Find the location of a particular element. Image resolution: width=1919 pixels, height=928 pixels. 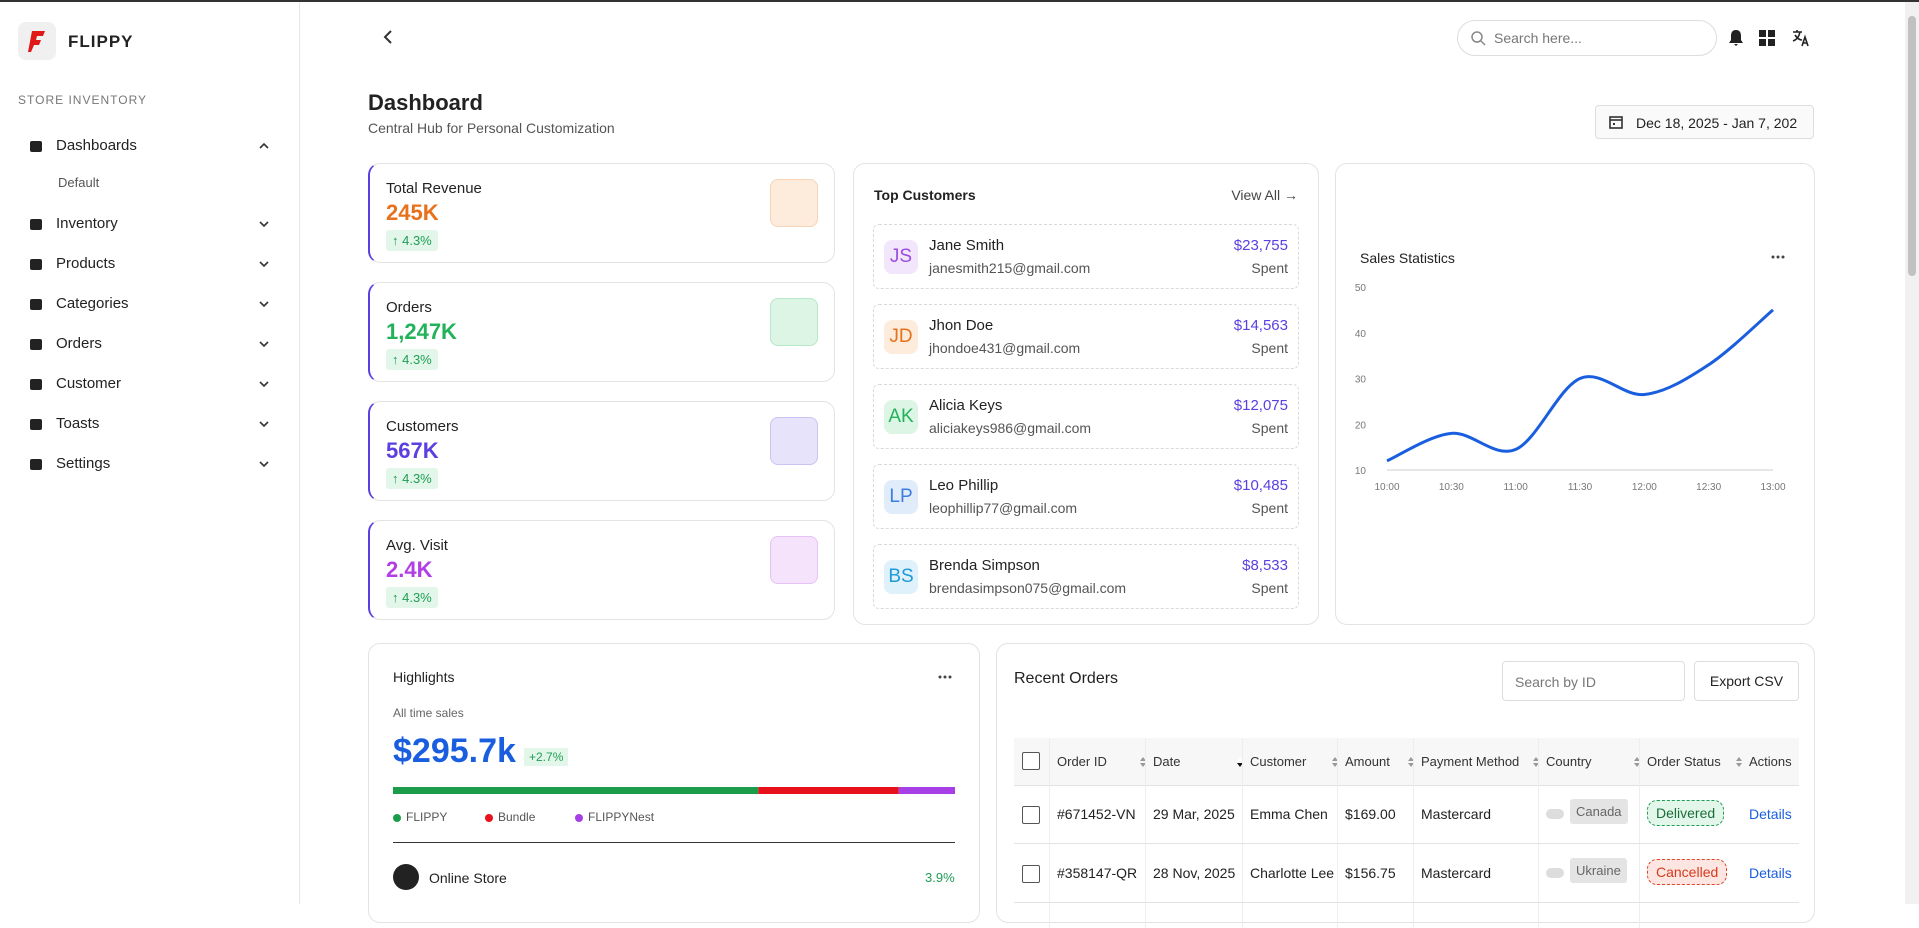

page-title: Dashboard is located at coordinates (425, 102).